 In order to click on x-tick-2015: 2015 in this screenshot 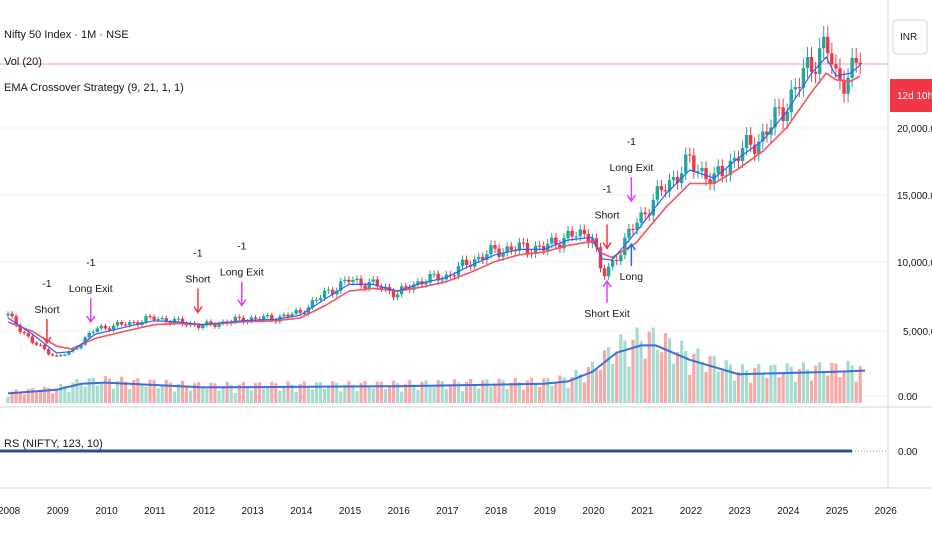, I will do `click(350, 511)`.